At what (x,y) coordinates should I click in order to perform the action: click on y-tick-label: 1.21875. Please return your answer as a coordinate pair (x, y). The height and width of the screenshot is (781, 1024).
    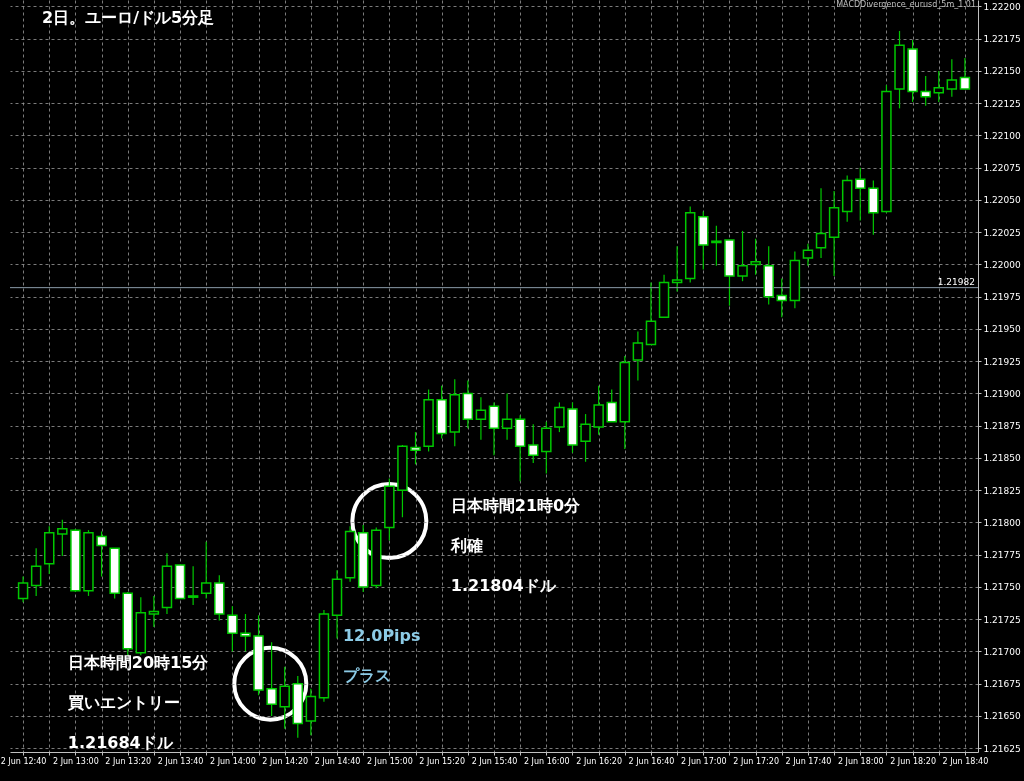
    Looking at the image, I should click on (1002, 426).